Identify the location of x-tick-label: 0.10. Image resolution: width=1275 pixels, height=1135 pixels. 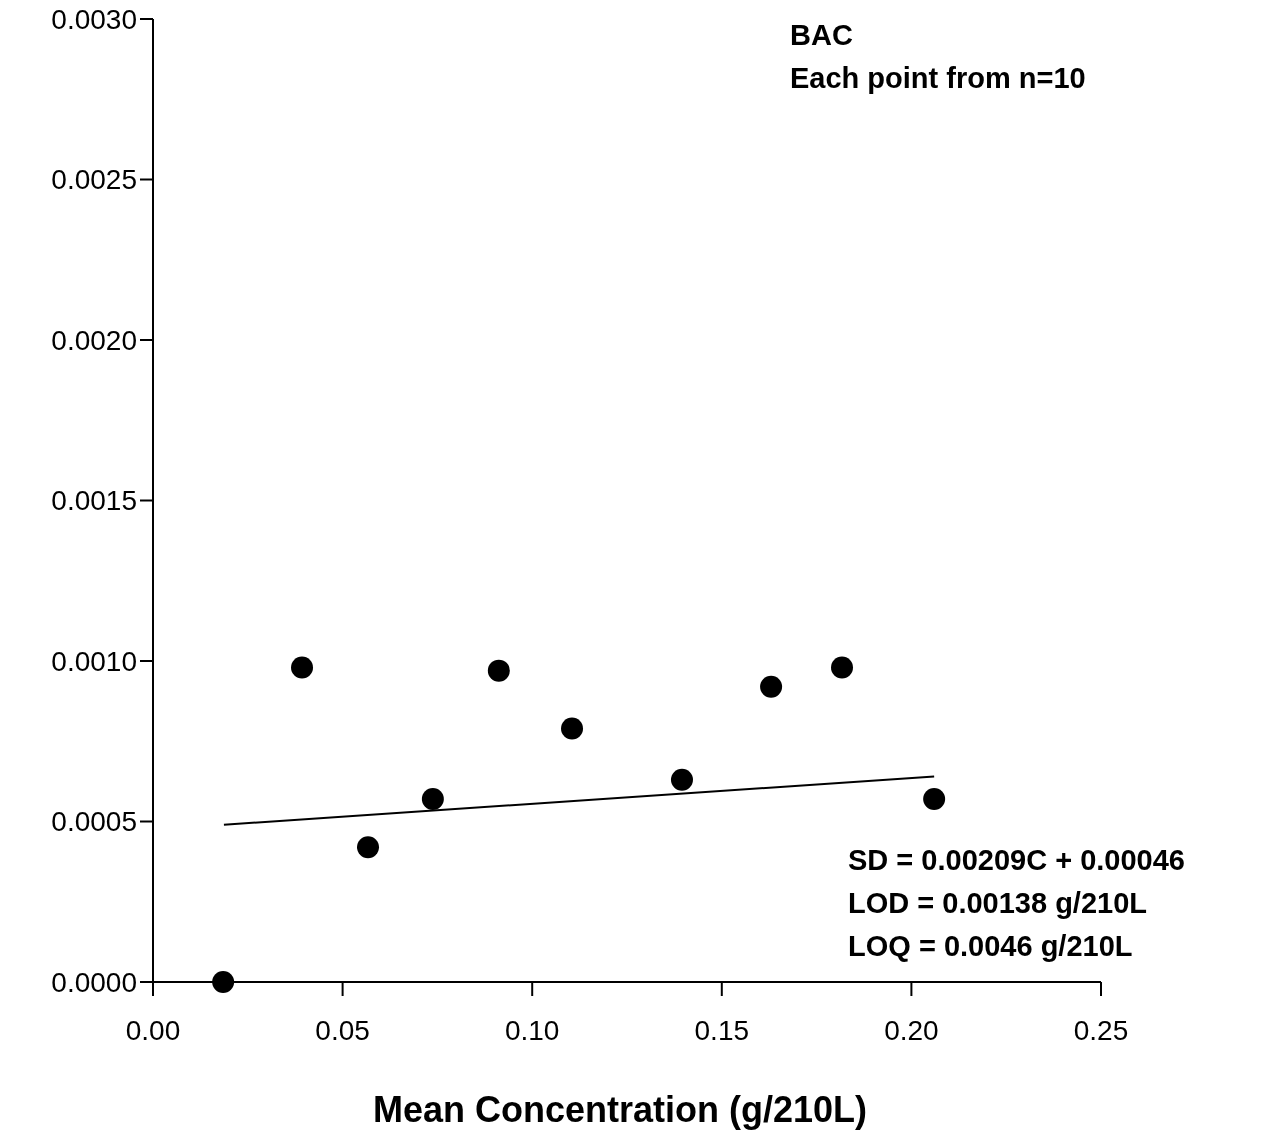
(532, 1030).